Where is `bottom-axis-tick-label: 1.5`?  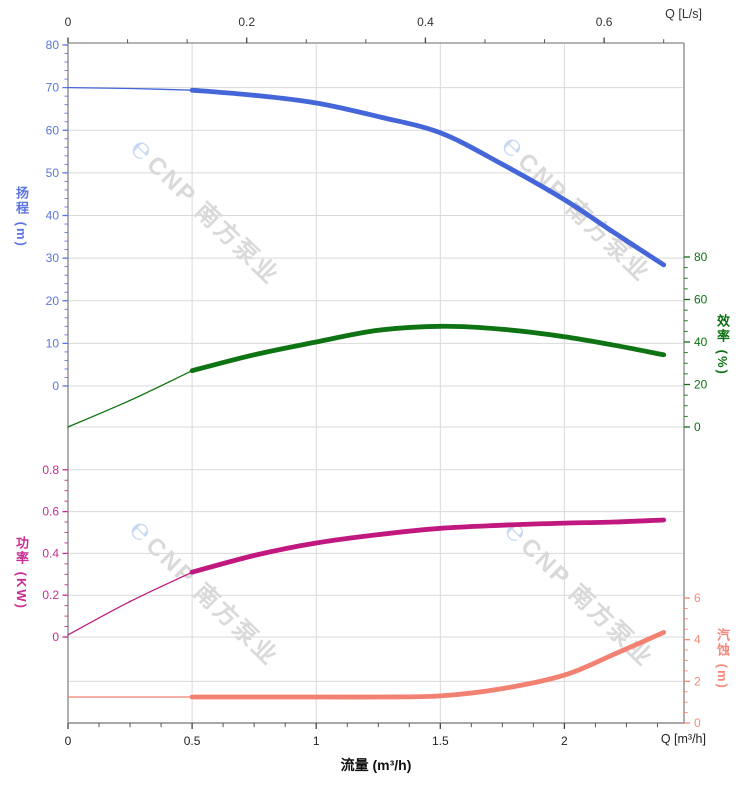 bottom-axis-tick-label: 1.5 is located at coordinates (440, 741).